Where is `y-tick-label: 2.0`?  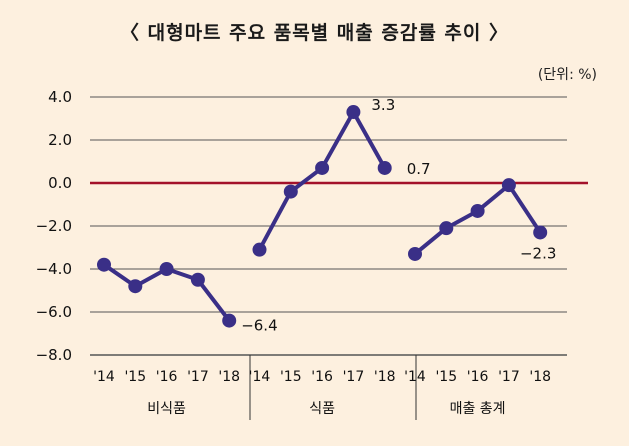 y-tick-label: 2.0 is located at coordinates (60, 140).